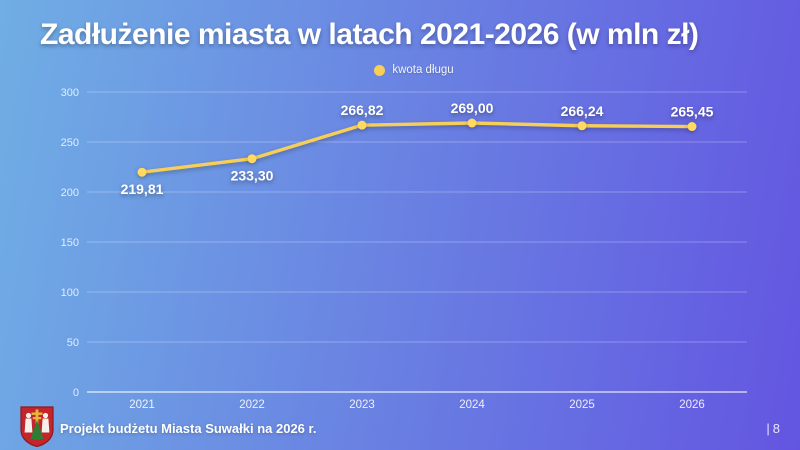  I want to click on svg-text: 2026, so click(692, 405).